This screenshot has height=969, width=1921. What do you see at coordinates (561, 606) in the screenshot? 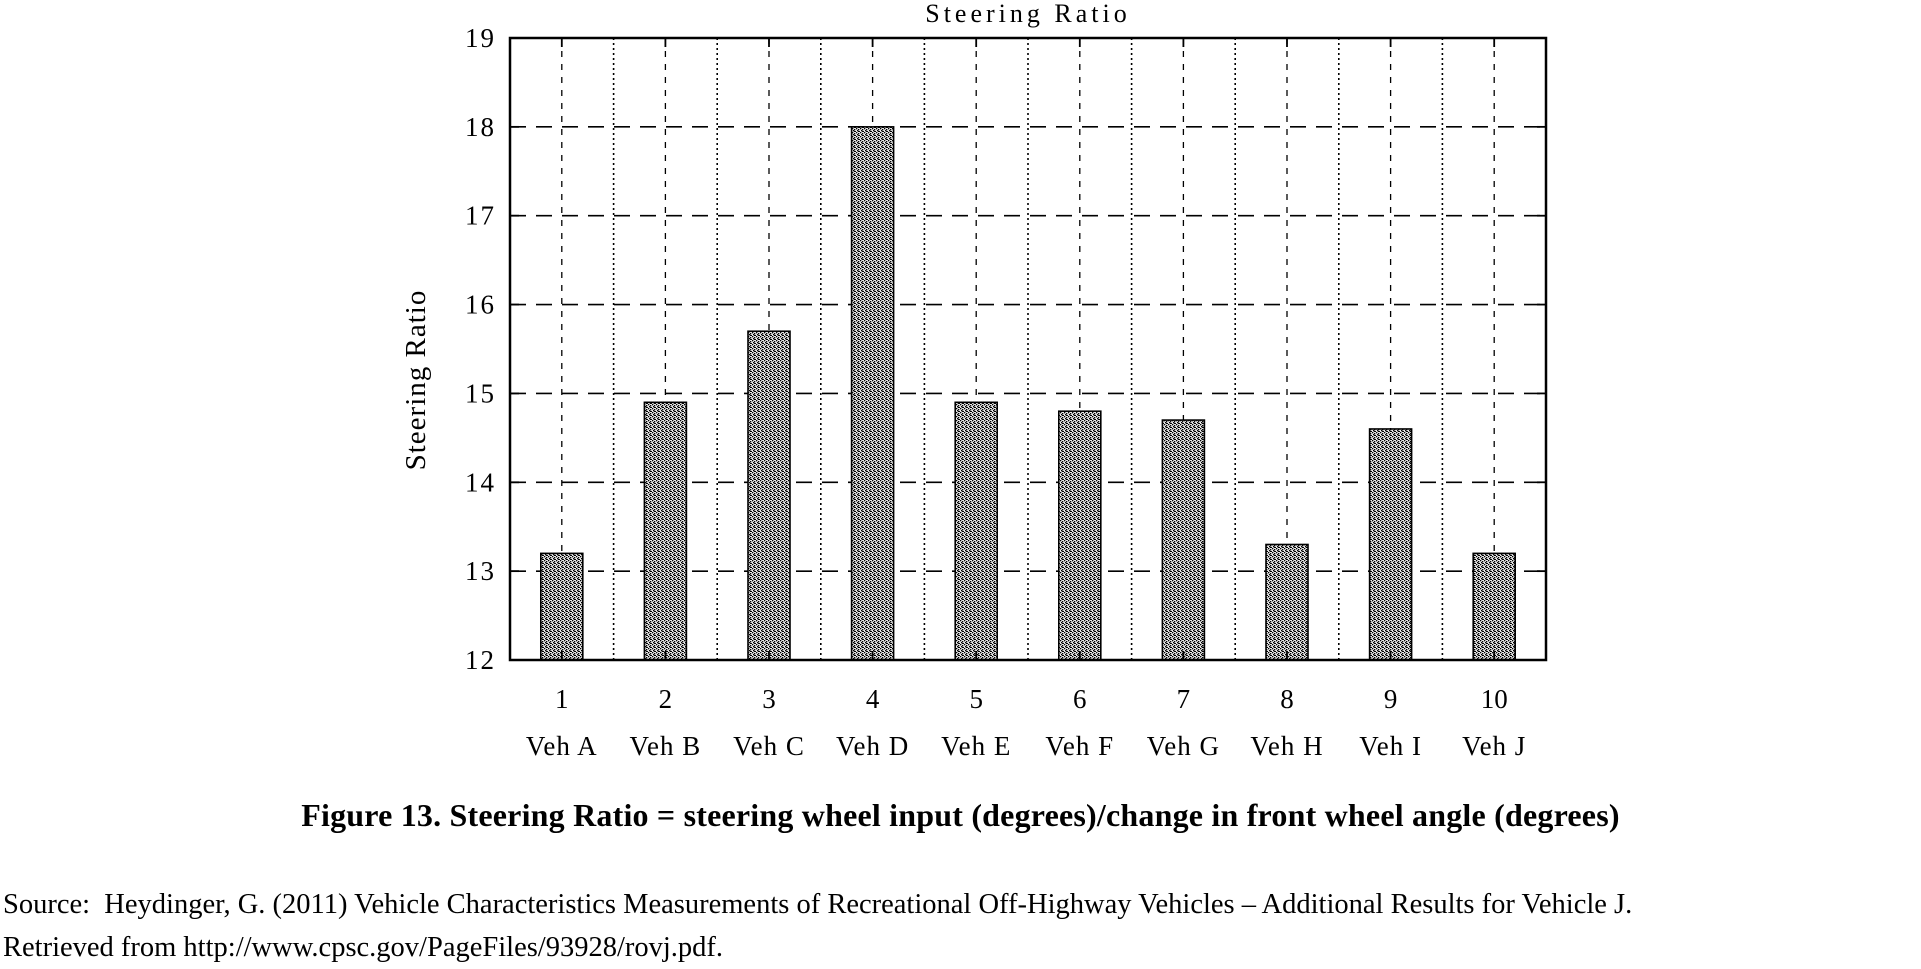
I see `bar-veh-a` at bounding box center [561, 606].